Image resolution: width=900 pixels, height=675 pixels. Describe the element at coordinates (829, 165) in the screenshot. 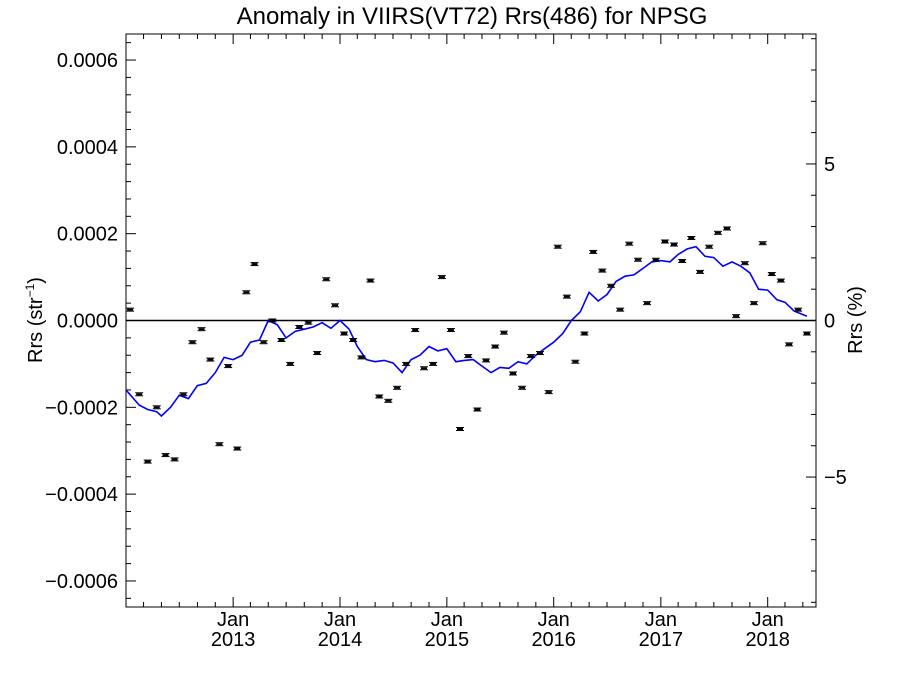

I see `y-right-tick-label: 5` at that location.